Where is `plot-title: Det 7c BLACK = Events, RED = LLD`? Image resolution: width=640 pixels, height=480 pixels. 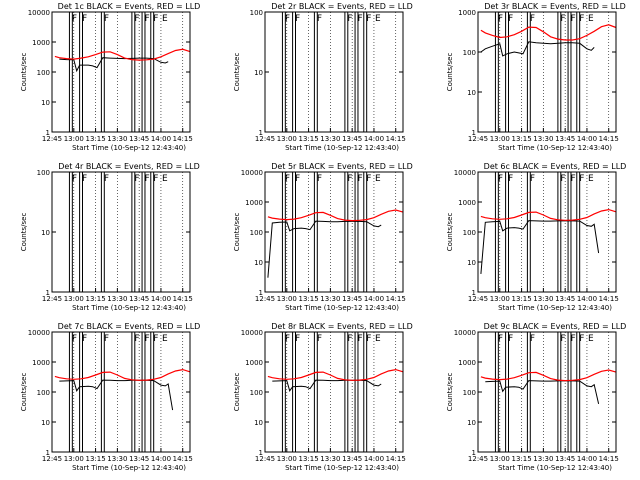
plot-title: Det 7c BLACK = Events, RED = LLD is located at coordinates (129, 326).